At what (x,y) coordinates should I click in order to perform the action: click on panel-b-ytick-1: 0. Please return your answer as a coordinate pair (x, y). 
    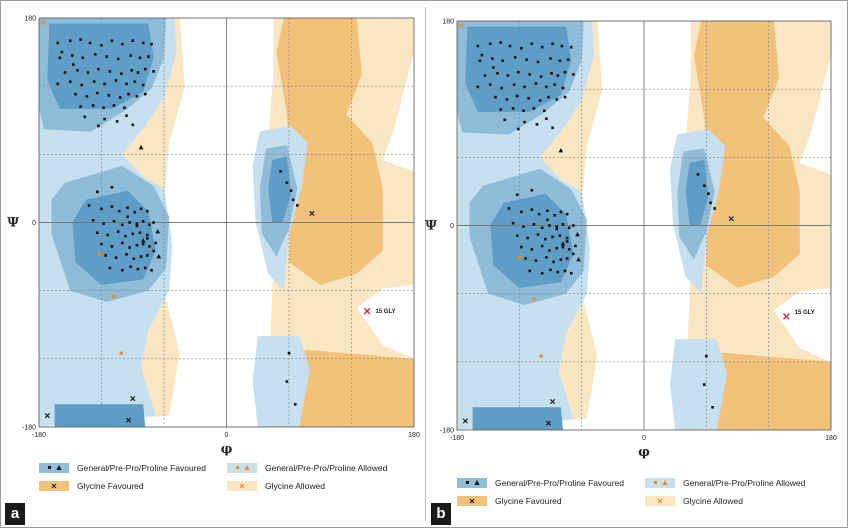
    Looking at the image, I should click on (452, 226).